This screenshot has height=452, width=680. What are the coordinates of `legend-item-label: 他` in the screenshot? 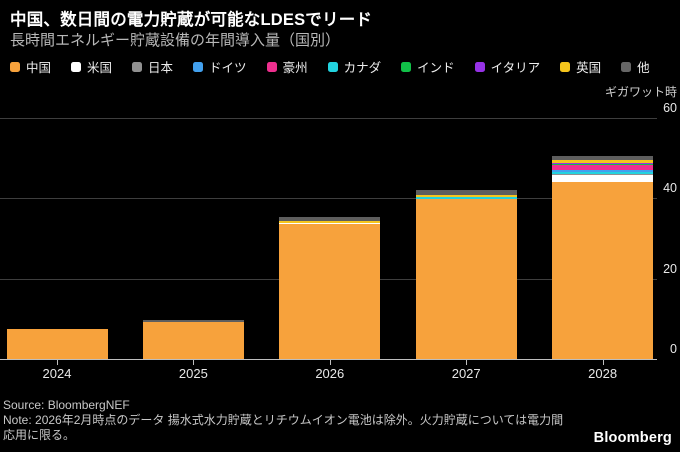 It's located at (643, 68).